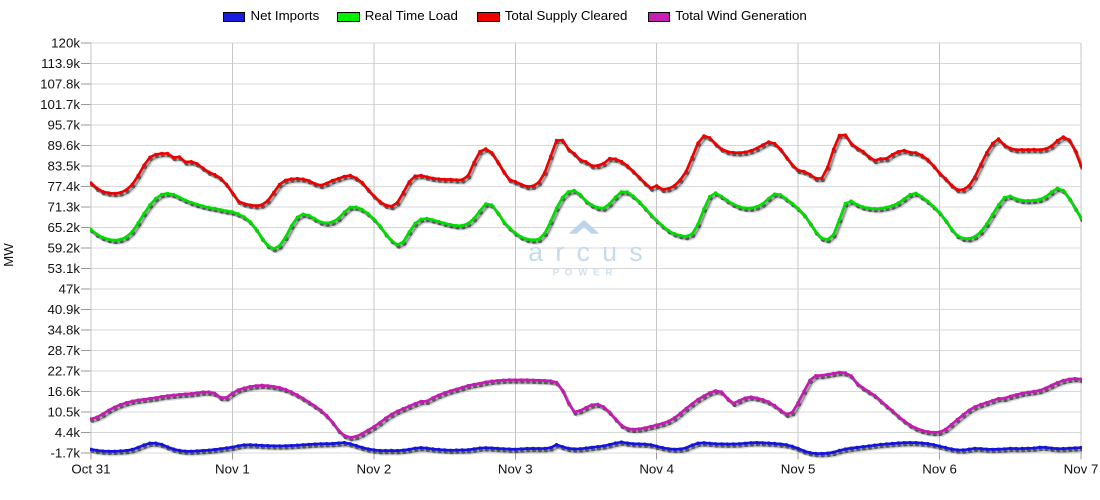  What do you see at coordinates (63, 145) in the screenshot?
I see `svg-text: 89.6k` at bounding box center [63, 145].